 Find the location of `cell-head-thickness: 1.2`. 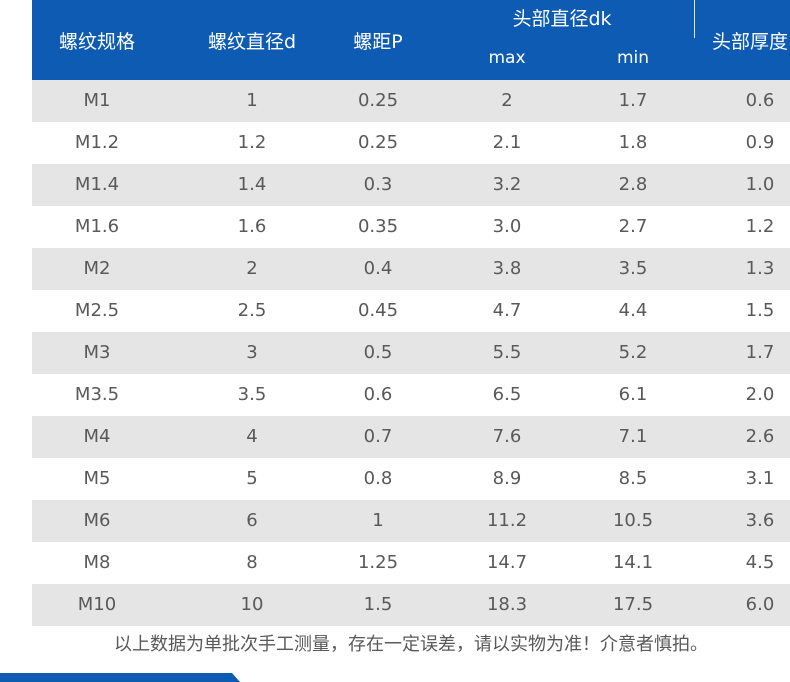

cell-head-thickness: 1.2 is located at coordinates (760, 226).